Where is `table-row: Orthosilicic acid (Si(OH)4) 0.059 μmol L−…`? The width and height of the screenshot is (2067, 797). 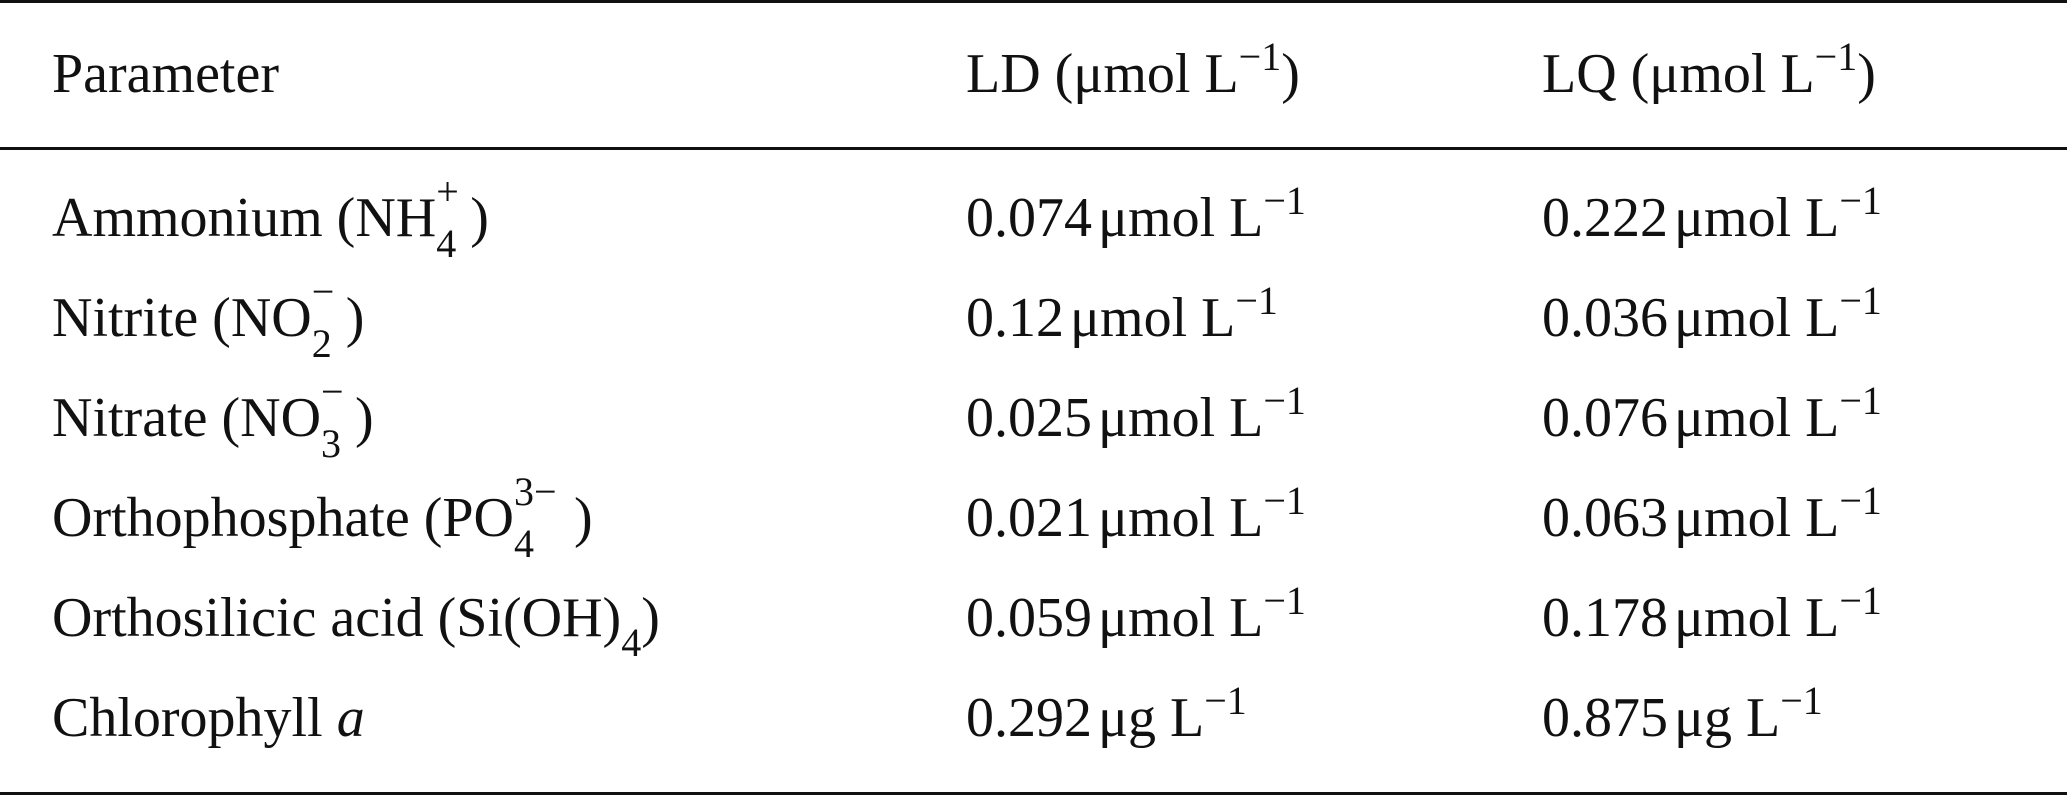
table-row: Orthosilicic acid (Si(OH)4) 0.059 μmol L−… is located at coordinates (1033, 618).